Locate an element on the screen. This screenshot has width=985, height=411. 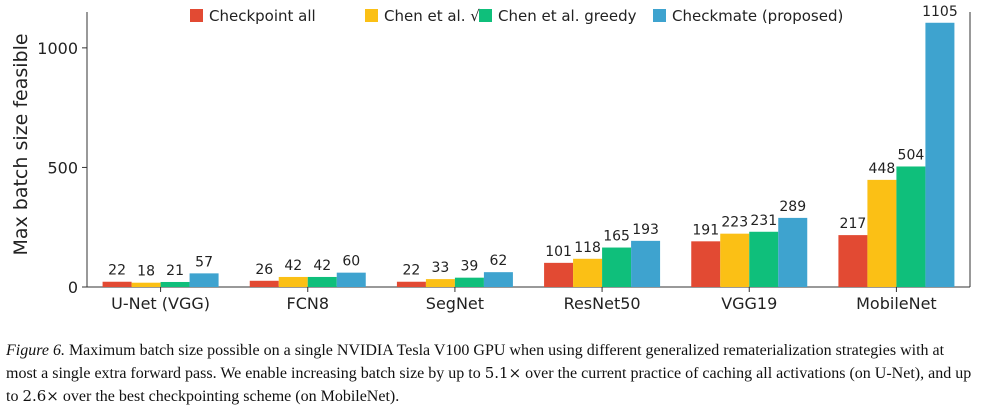
bar-value-label: 118 is located at coordinates (587, 248).